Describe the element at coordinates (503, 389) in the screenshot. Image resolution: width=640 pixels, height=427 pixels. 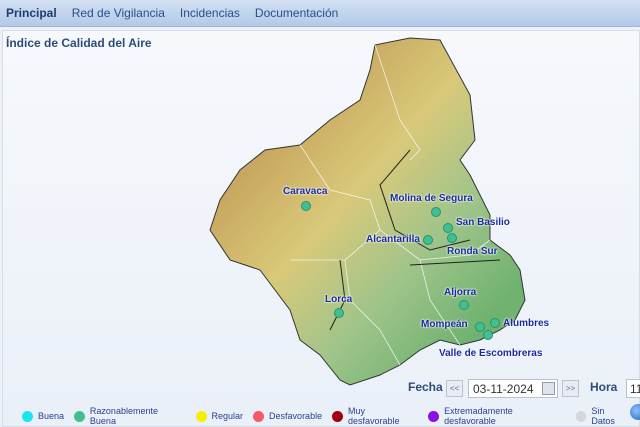
I see `date-value: 03-11-2024` at that location.